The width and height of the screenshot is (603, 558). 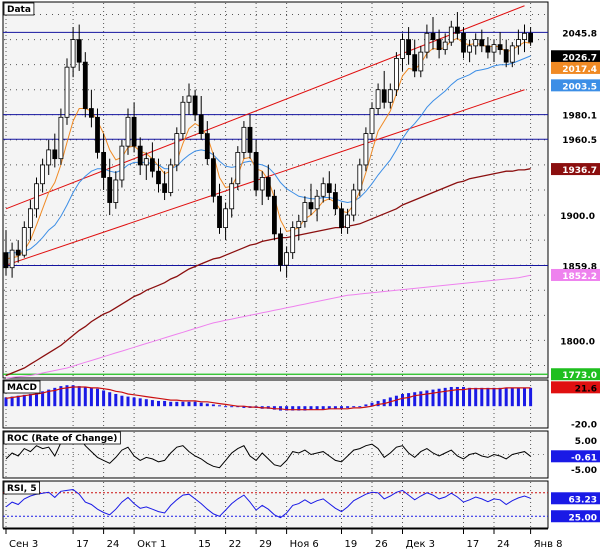 What do you see at coordinates (265, 544) in the screenshot?
I see `x-tick-label: 29` at bounding box center [265, 544].